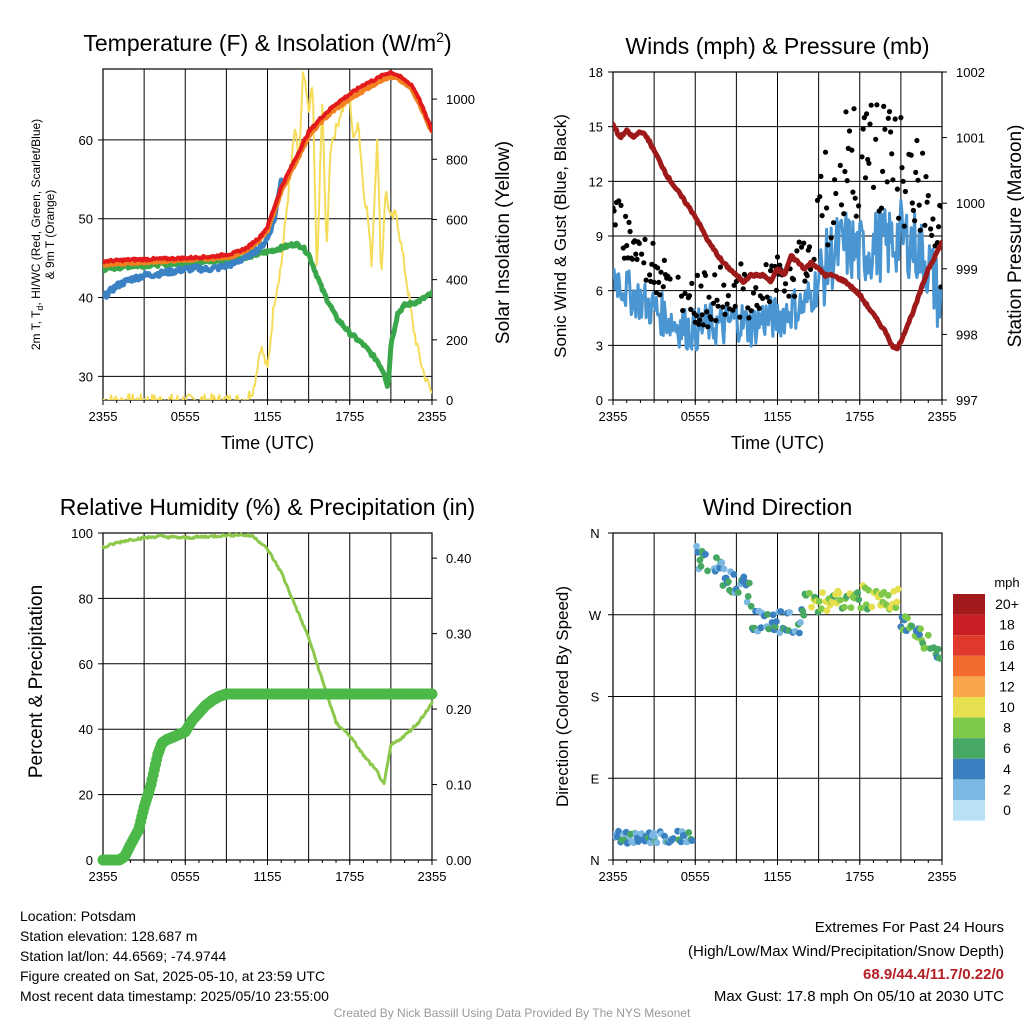  What do you see at coordinates (777, 694) in the screenshot?
I see `direction-series` at bounding box center [777, 694].